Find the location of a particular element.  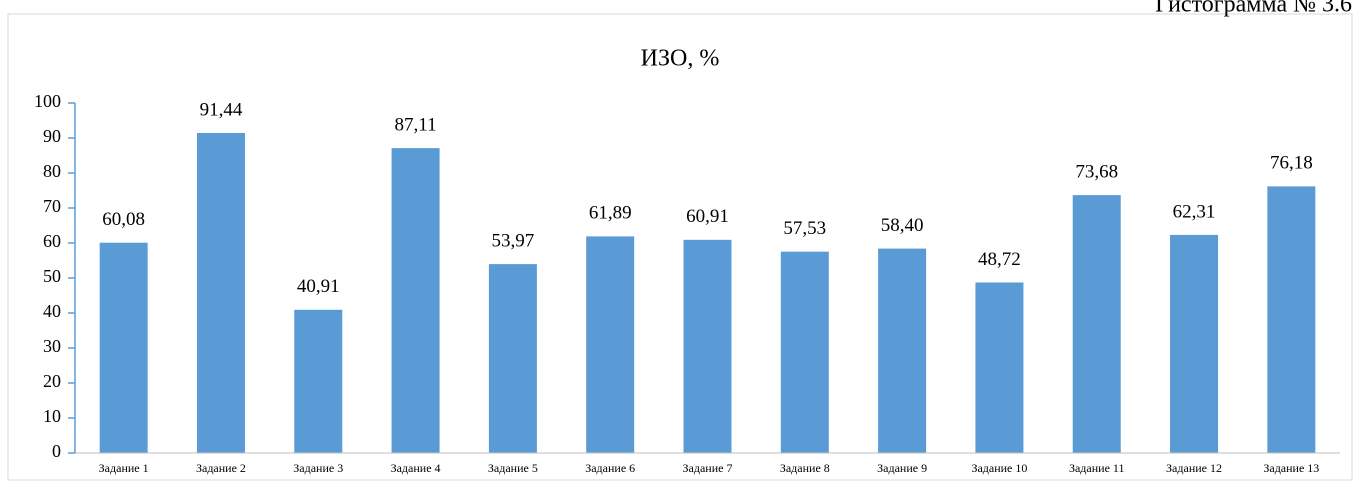

value-label: 53,97 is located at coordinates (513, 240).